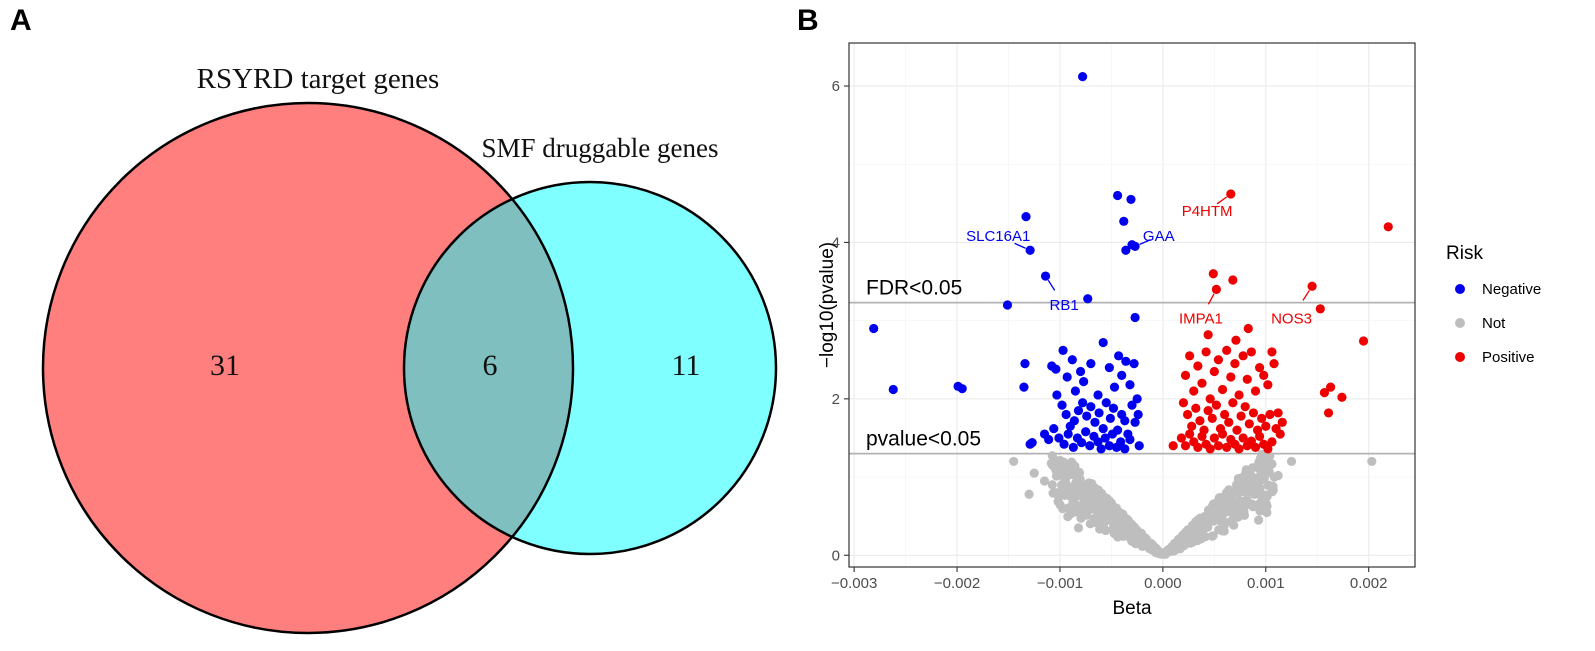 This screenshot has height=651, width=1595. What do you see at coordinates (590, 368) in the screenshot?
I see `venn-set2-outline` at bounding box center [590, 368].